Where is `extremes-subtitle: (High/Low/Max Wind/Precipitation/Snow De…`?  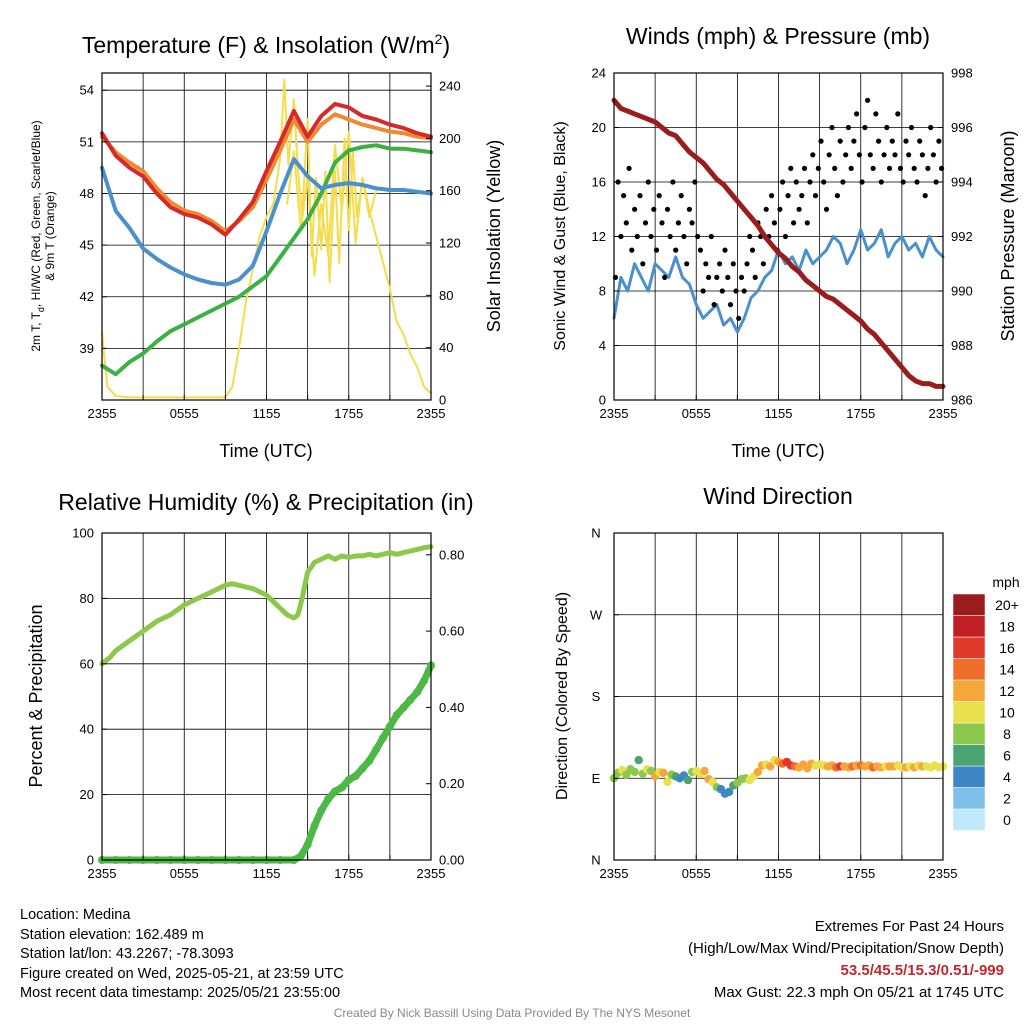
extremes-subtitle: (High/Low/Max Wind/Precipitation/Snow De… is located at coordinates (846, 948).